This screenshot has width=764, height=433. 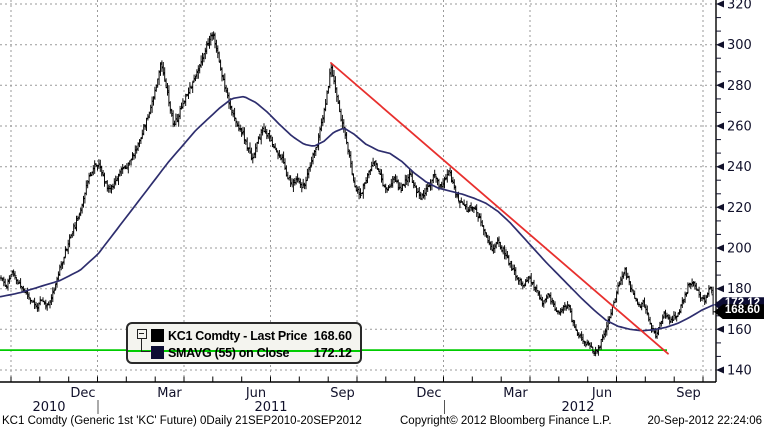 I want to click on legend-value-last-price: 168.60, so click(x=332, y=335).